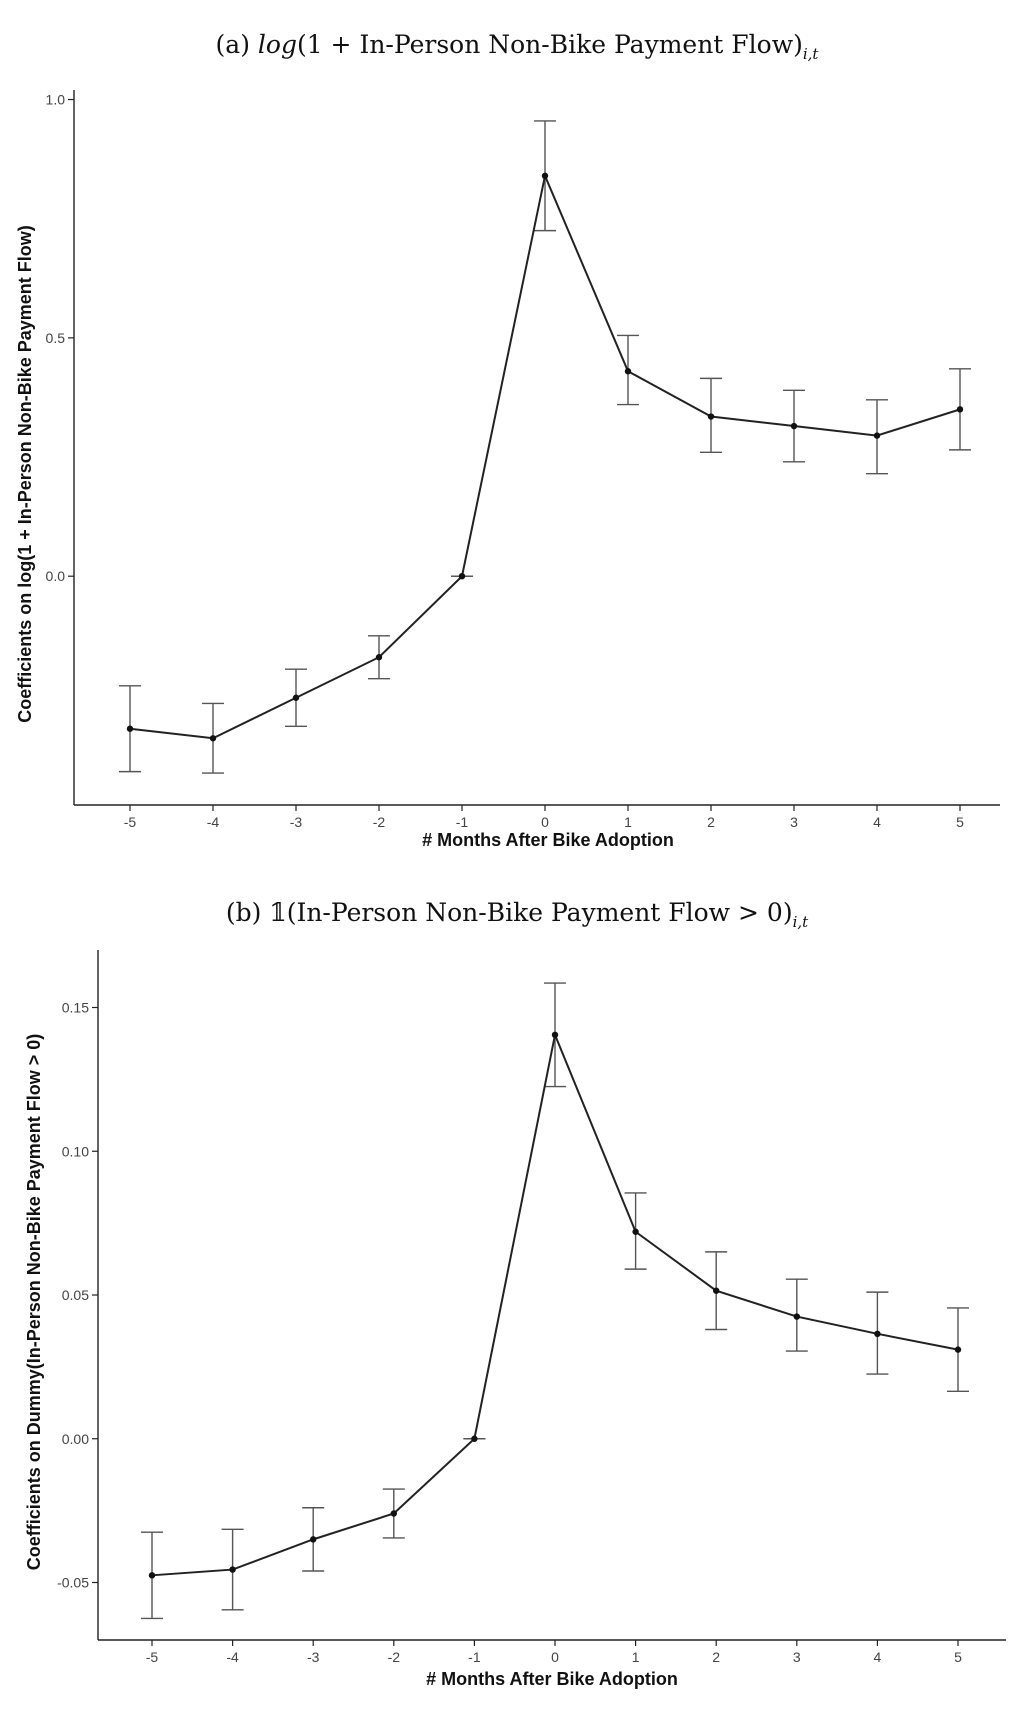 This screenshot has height=1718, width=1034. What do you see at coordinates (277, 44) in the screenshot?
I see `panel-a-caption-math: log` at bounding box center [277, 44].